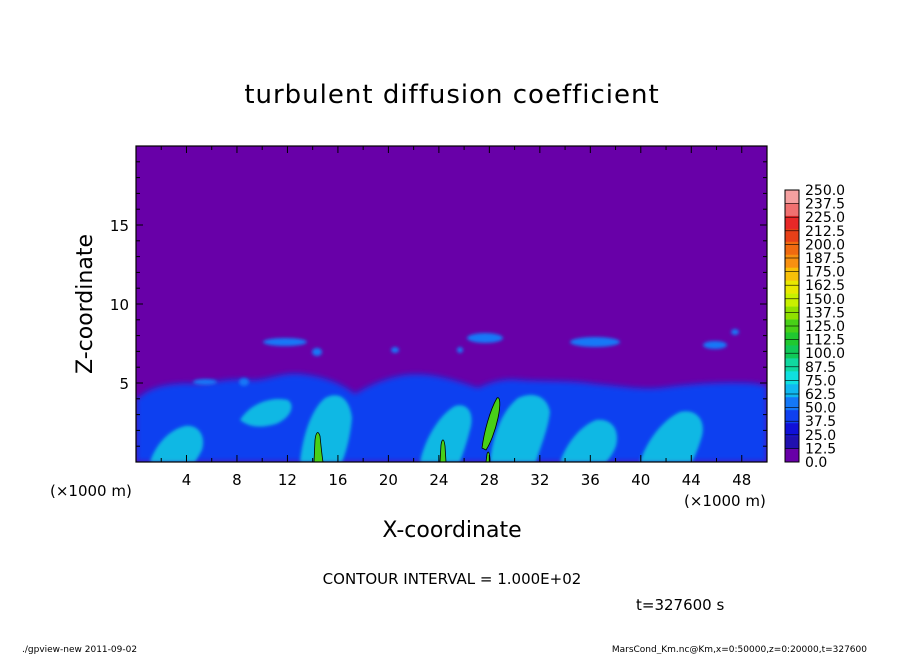 Image resolution: width=904 pixels, height=654 pixels. I want to click on x-tick-label: 48, so click(741, 480).